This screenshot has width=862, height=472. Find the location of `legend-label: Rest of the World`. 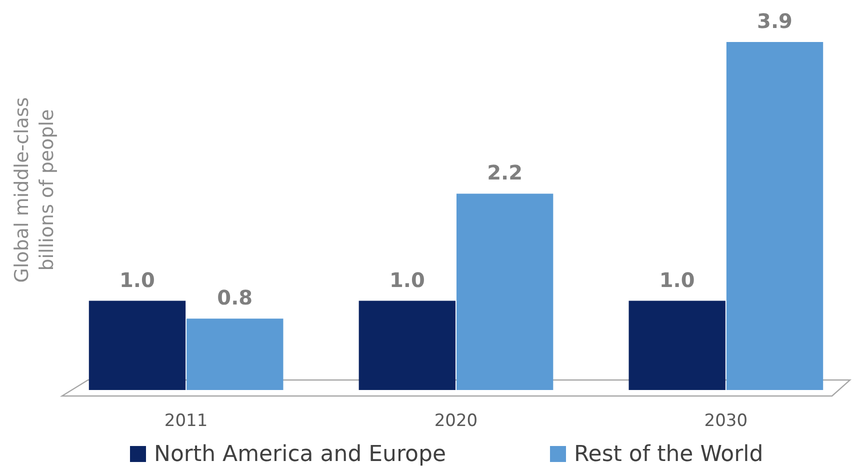

legend-label: Rest of the World is located at coordinates (669, 454).